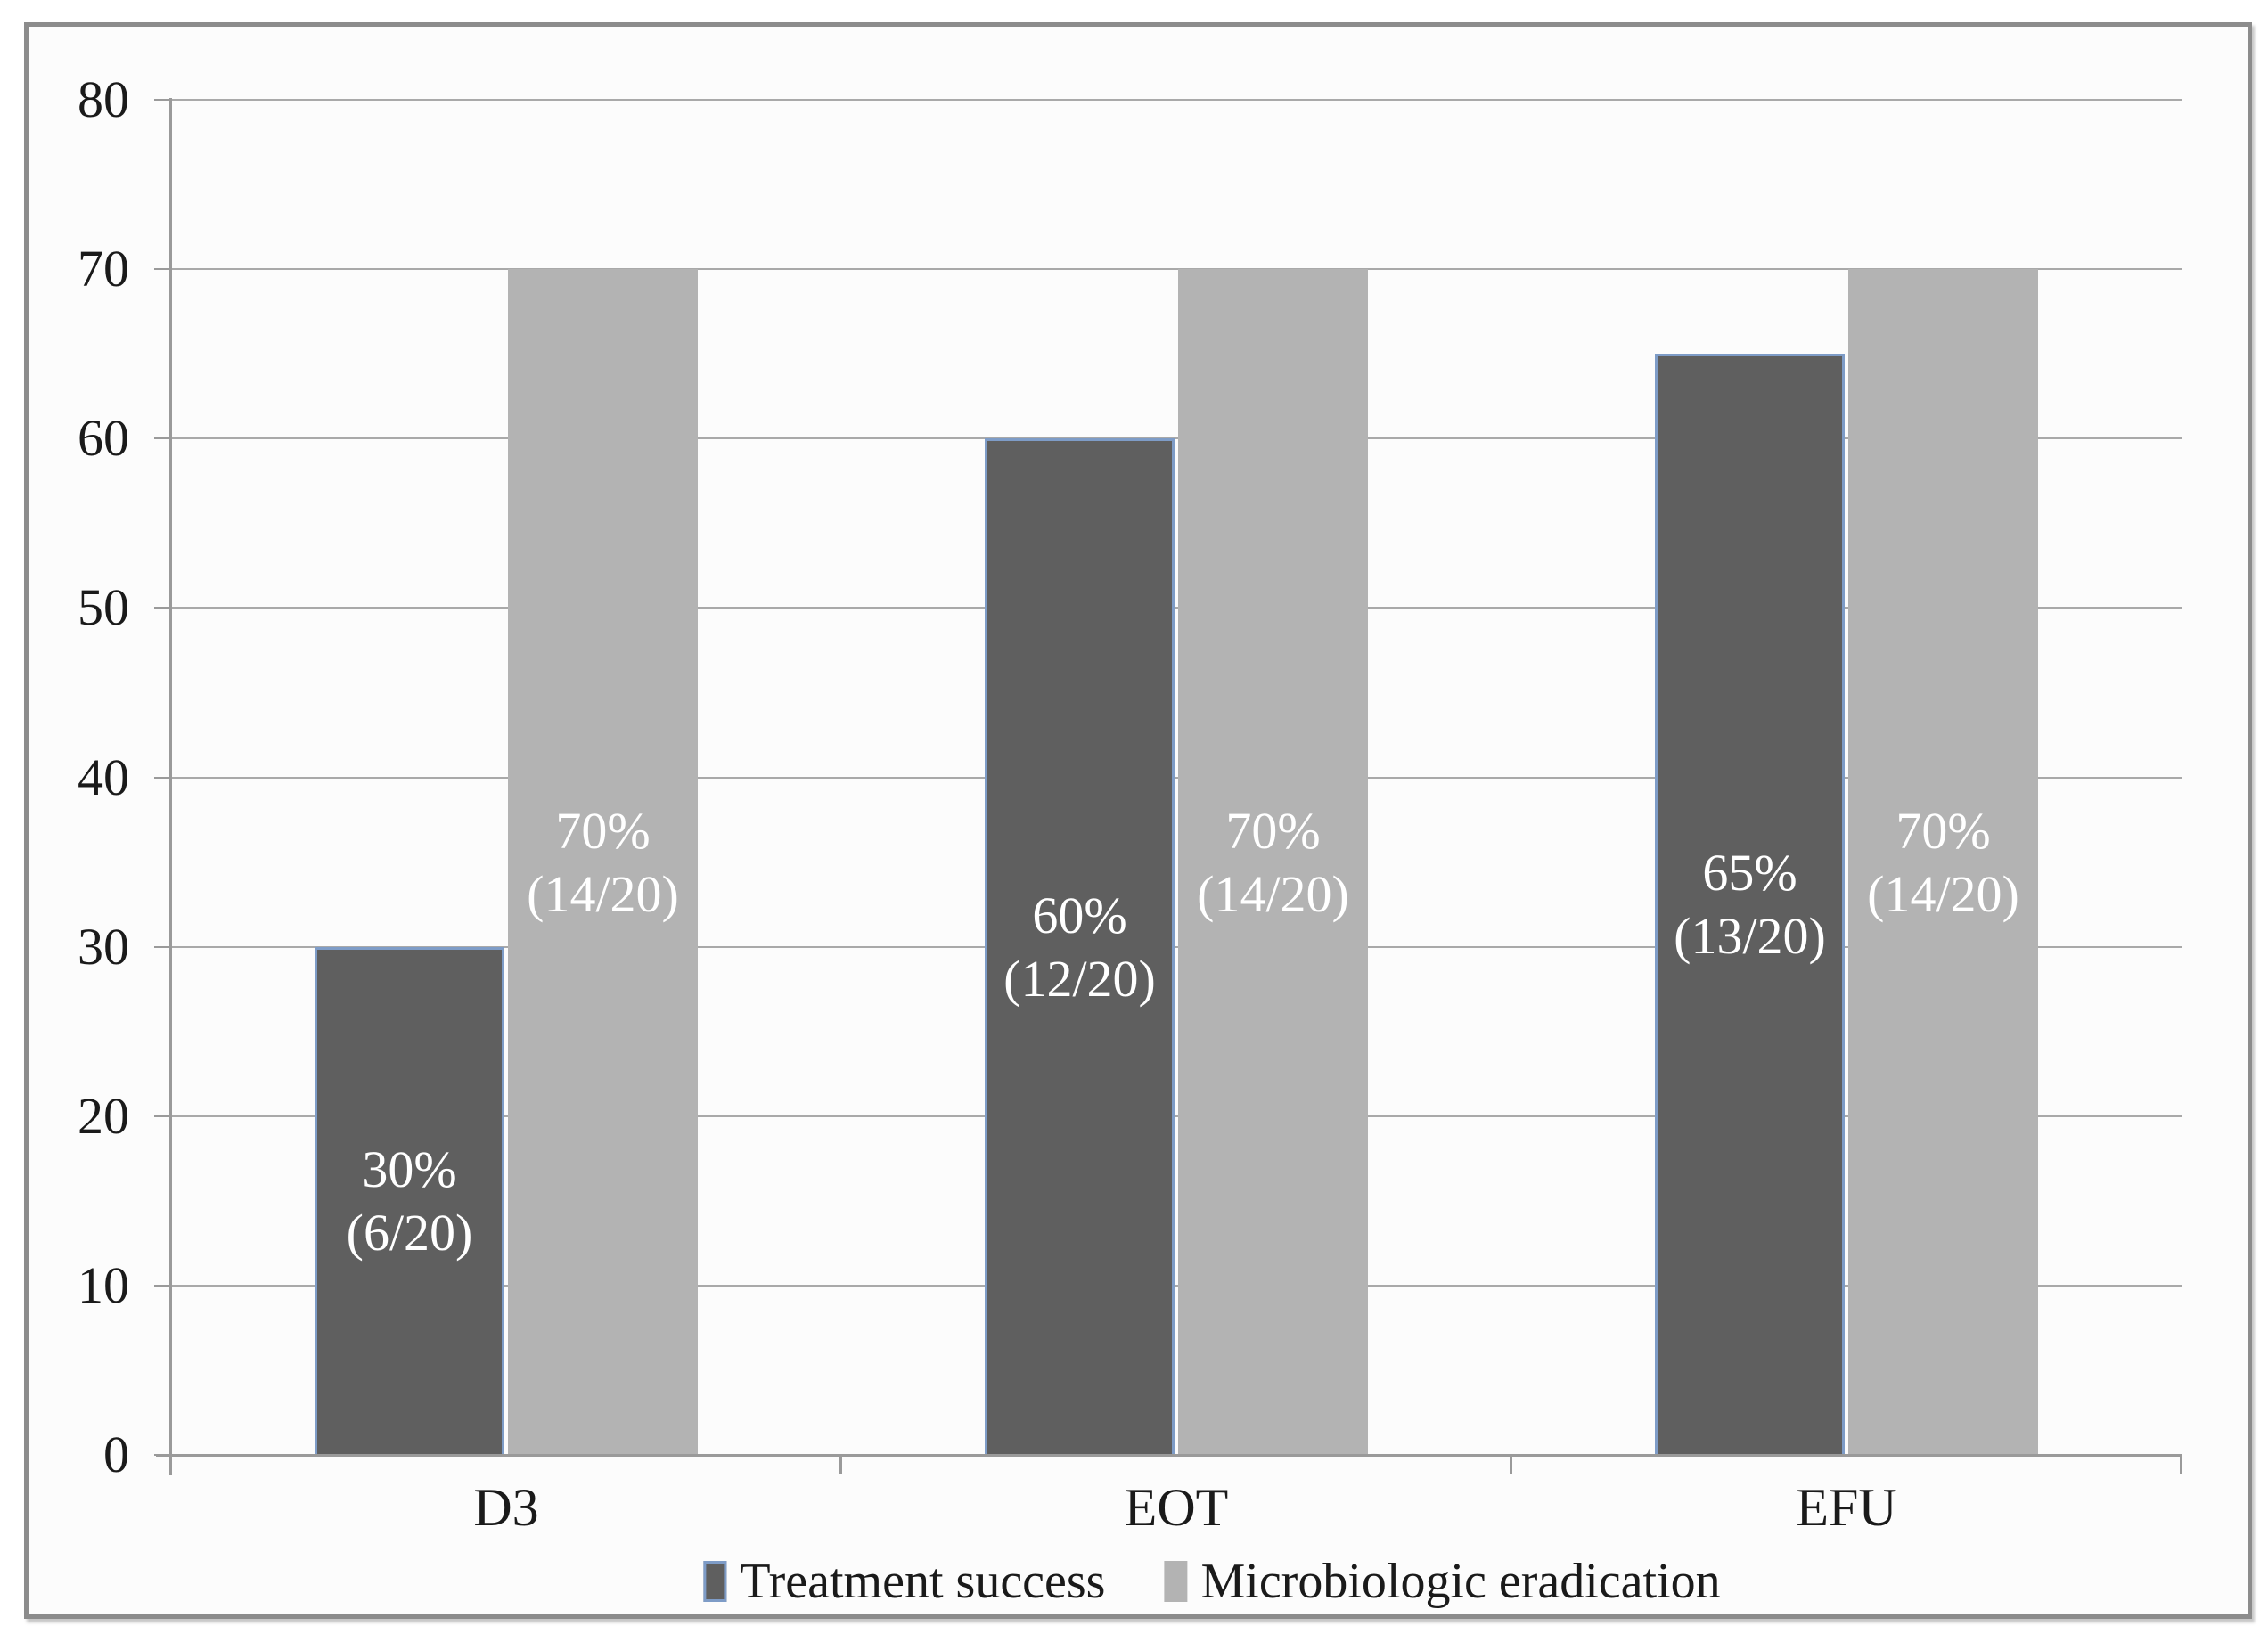 The image size is (2268, 1642). I want to click on bar-eot-microbiologic-eradication, so click(1273, 862).